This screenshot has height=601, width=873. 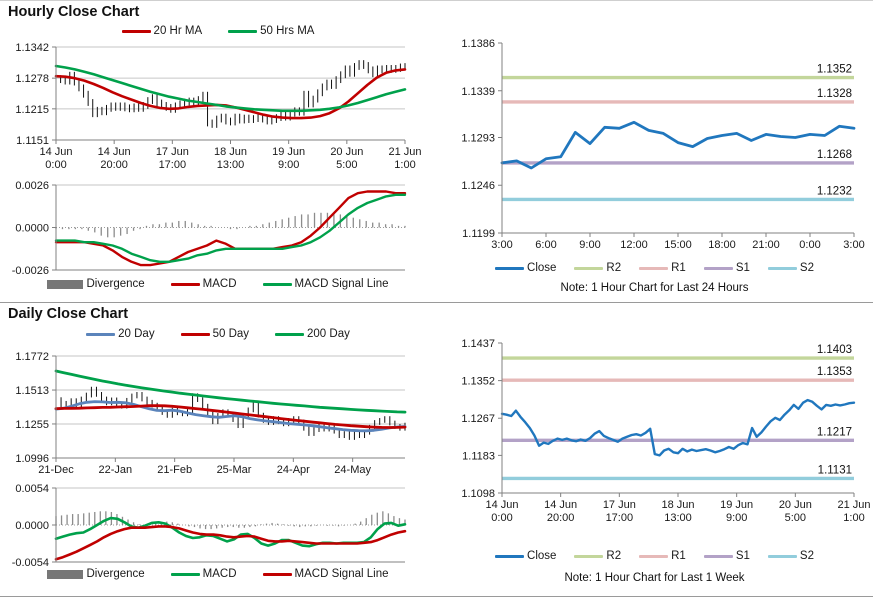 What do you see at coordinates (32, 141) in the screenshot?
I see `svg-text: 1.1151` at bounding box center [32, 141].